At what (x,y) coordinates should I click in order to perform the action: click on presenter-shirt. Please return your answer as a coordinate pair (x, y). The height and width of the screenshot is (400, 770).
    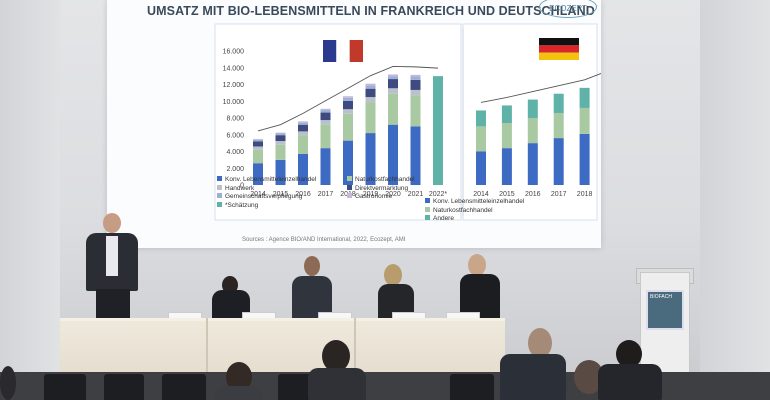
    Looking at the image, I should click on (112, 256).